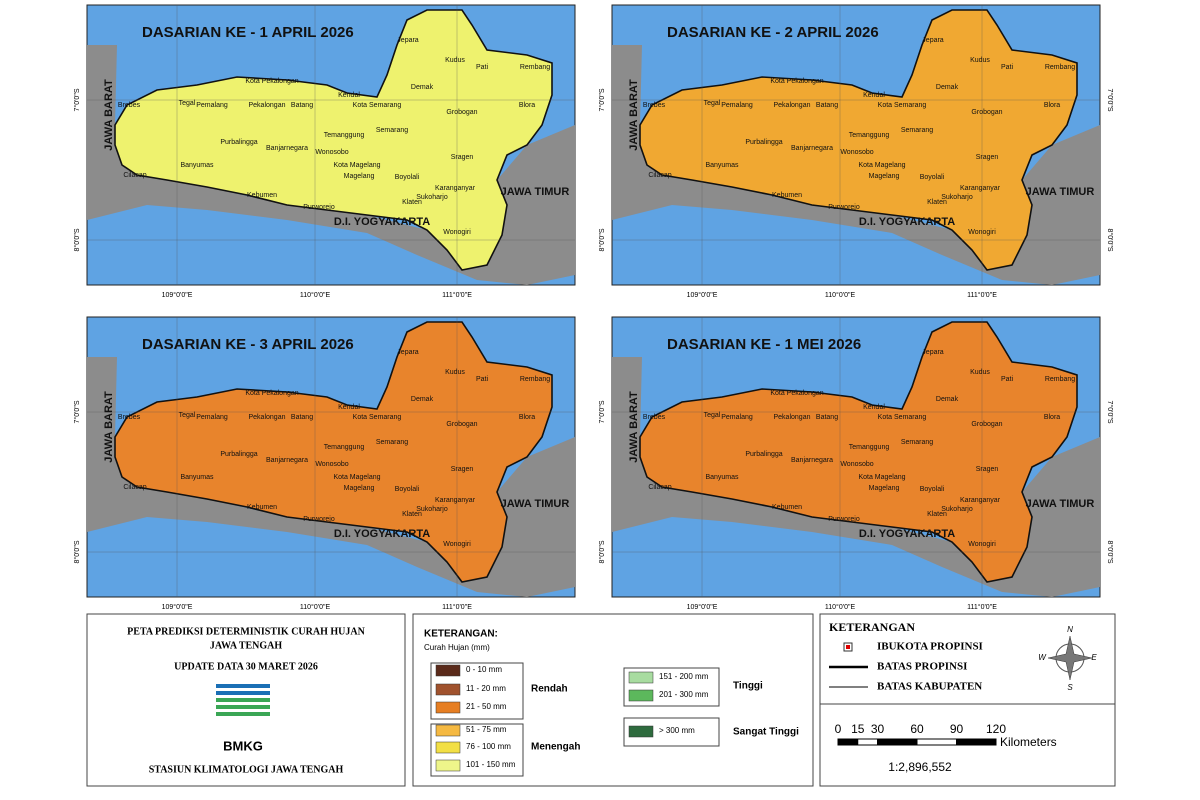 The width and height of the screenshot is (1200, 800). What do you see at coordinates (838, 729) in the screenshot?
I see `scale-tick-label: 0` at bounding box center [838, 729].